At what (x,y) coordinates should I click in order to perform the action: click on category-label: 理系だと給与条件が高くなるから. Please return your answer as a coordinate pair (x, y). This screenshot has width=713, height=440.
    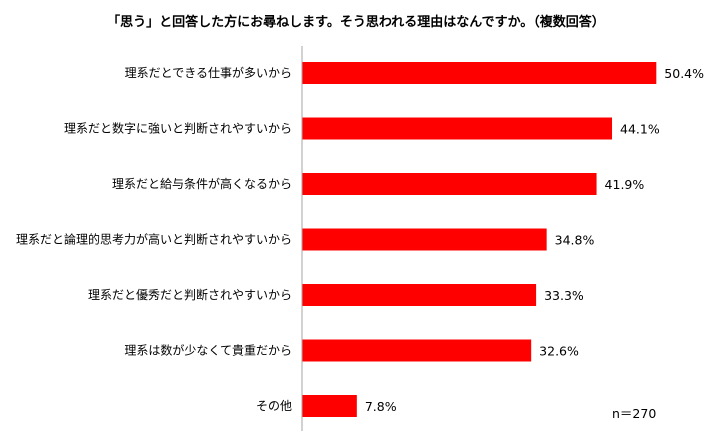
    Looking at the image, I should click on (202, 183).